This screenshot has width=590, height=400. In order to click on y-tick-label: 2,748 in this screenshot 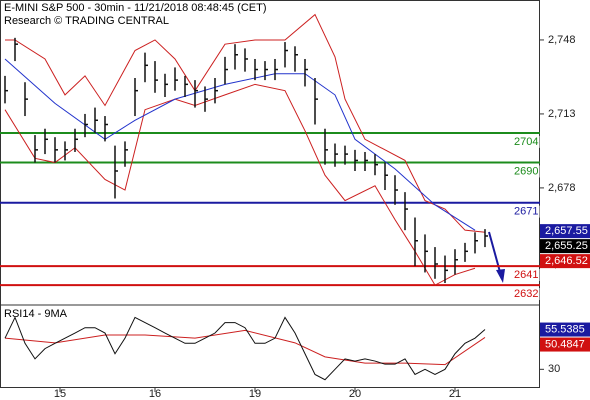, I will do `click(562, 40)`.